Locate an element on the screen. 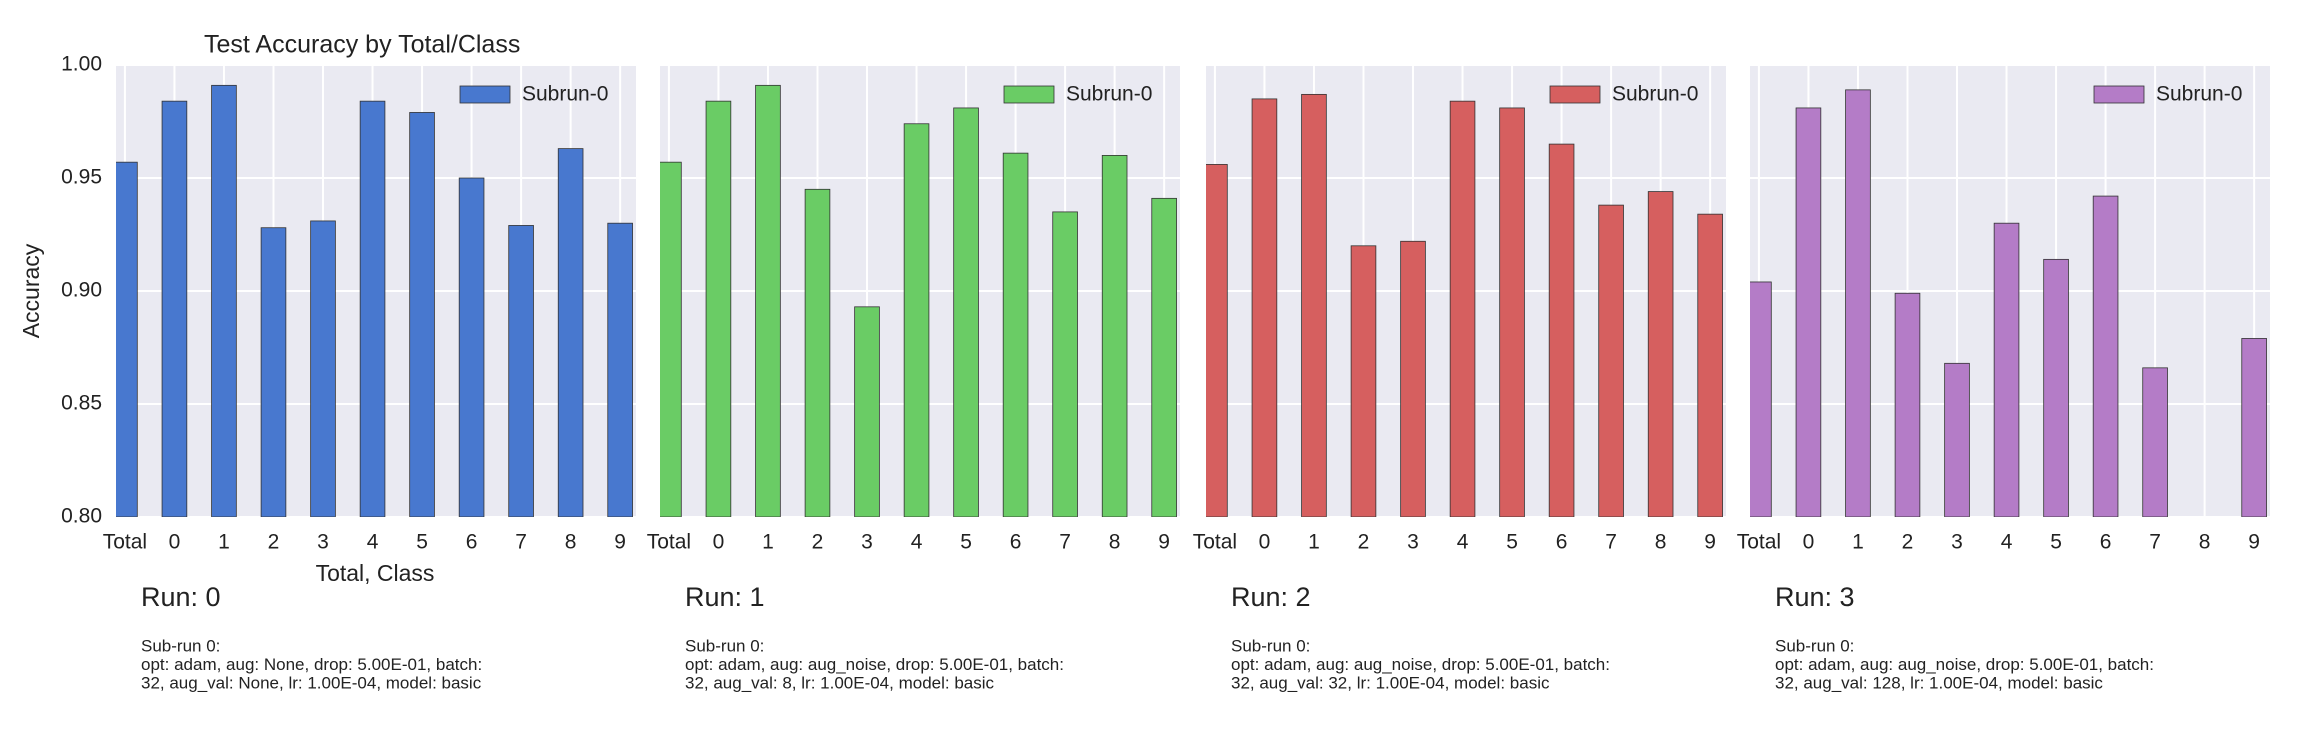 The height and width of the screenshot is (748, 2302). y-tick-label: 0.85 is located at coordinates (81, 403).